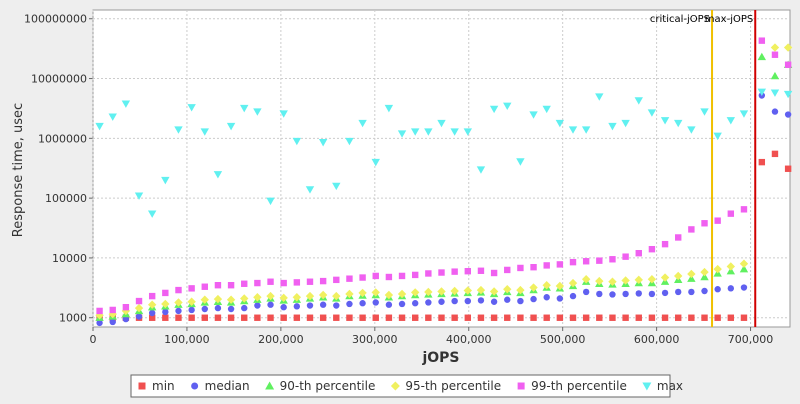 The width and height of the screenshot is (800, 404). What do you see at coordinates (62, 138) in the screenshot?
I see `y-tick-label: 1000000` at bounding box center [62, 138].